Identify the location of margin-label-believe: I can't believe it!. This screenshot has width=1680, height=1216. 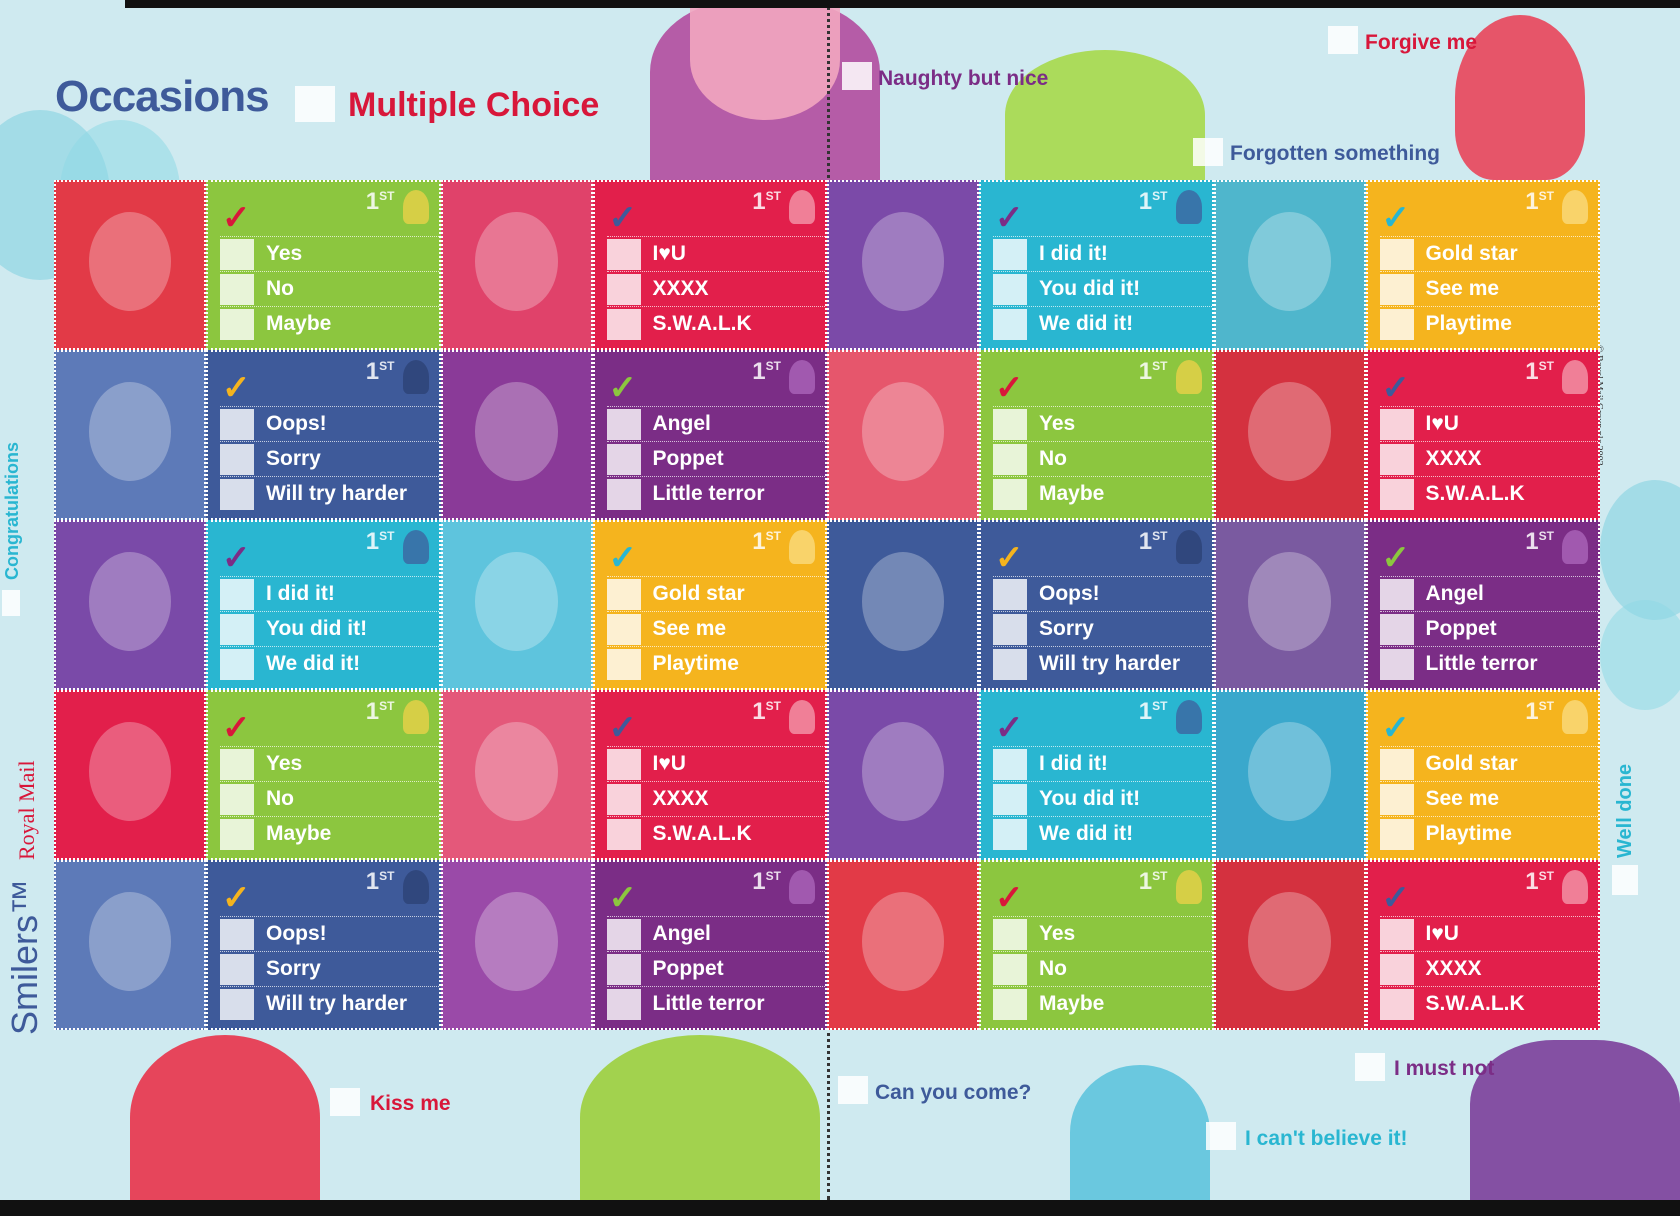
(1326, 1138).